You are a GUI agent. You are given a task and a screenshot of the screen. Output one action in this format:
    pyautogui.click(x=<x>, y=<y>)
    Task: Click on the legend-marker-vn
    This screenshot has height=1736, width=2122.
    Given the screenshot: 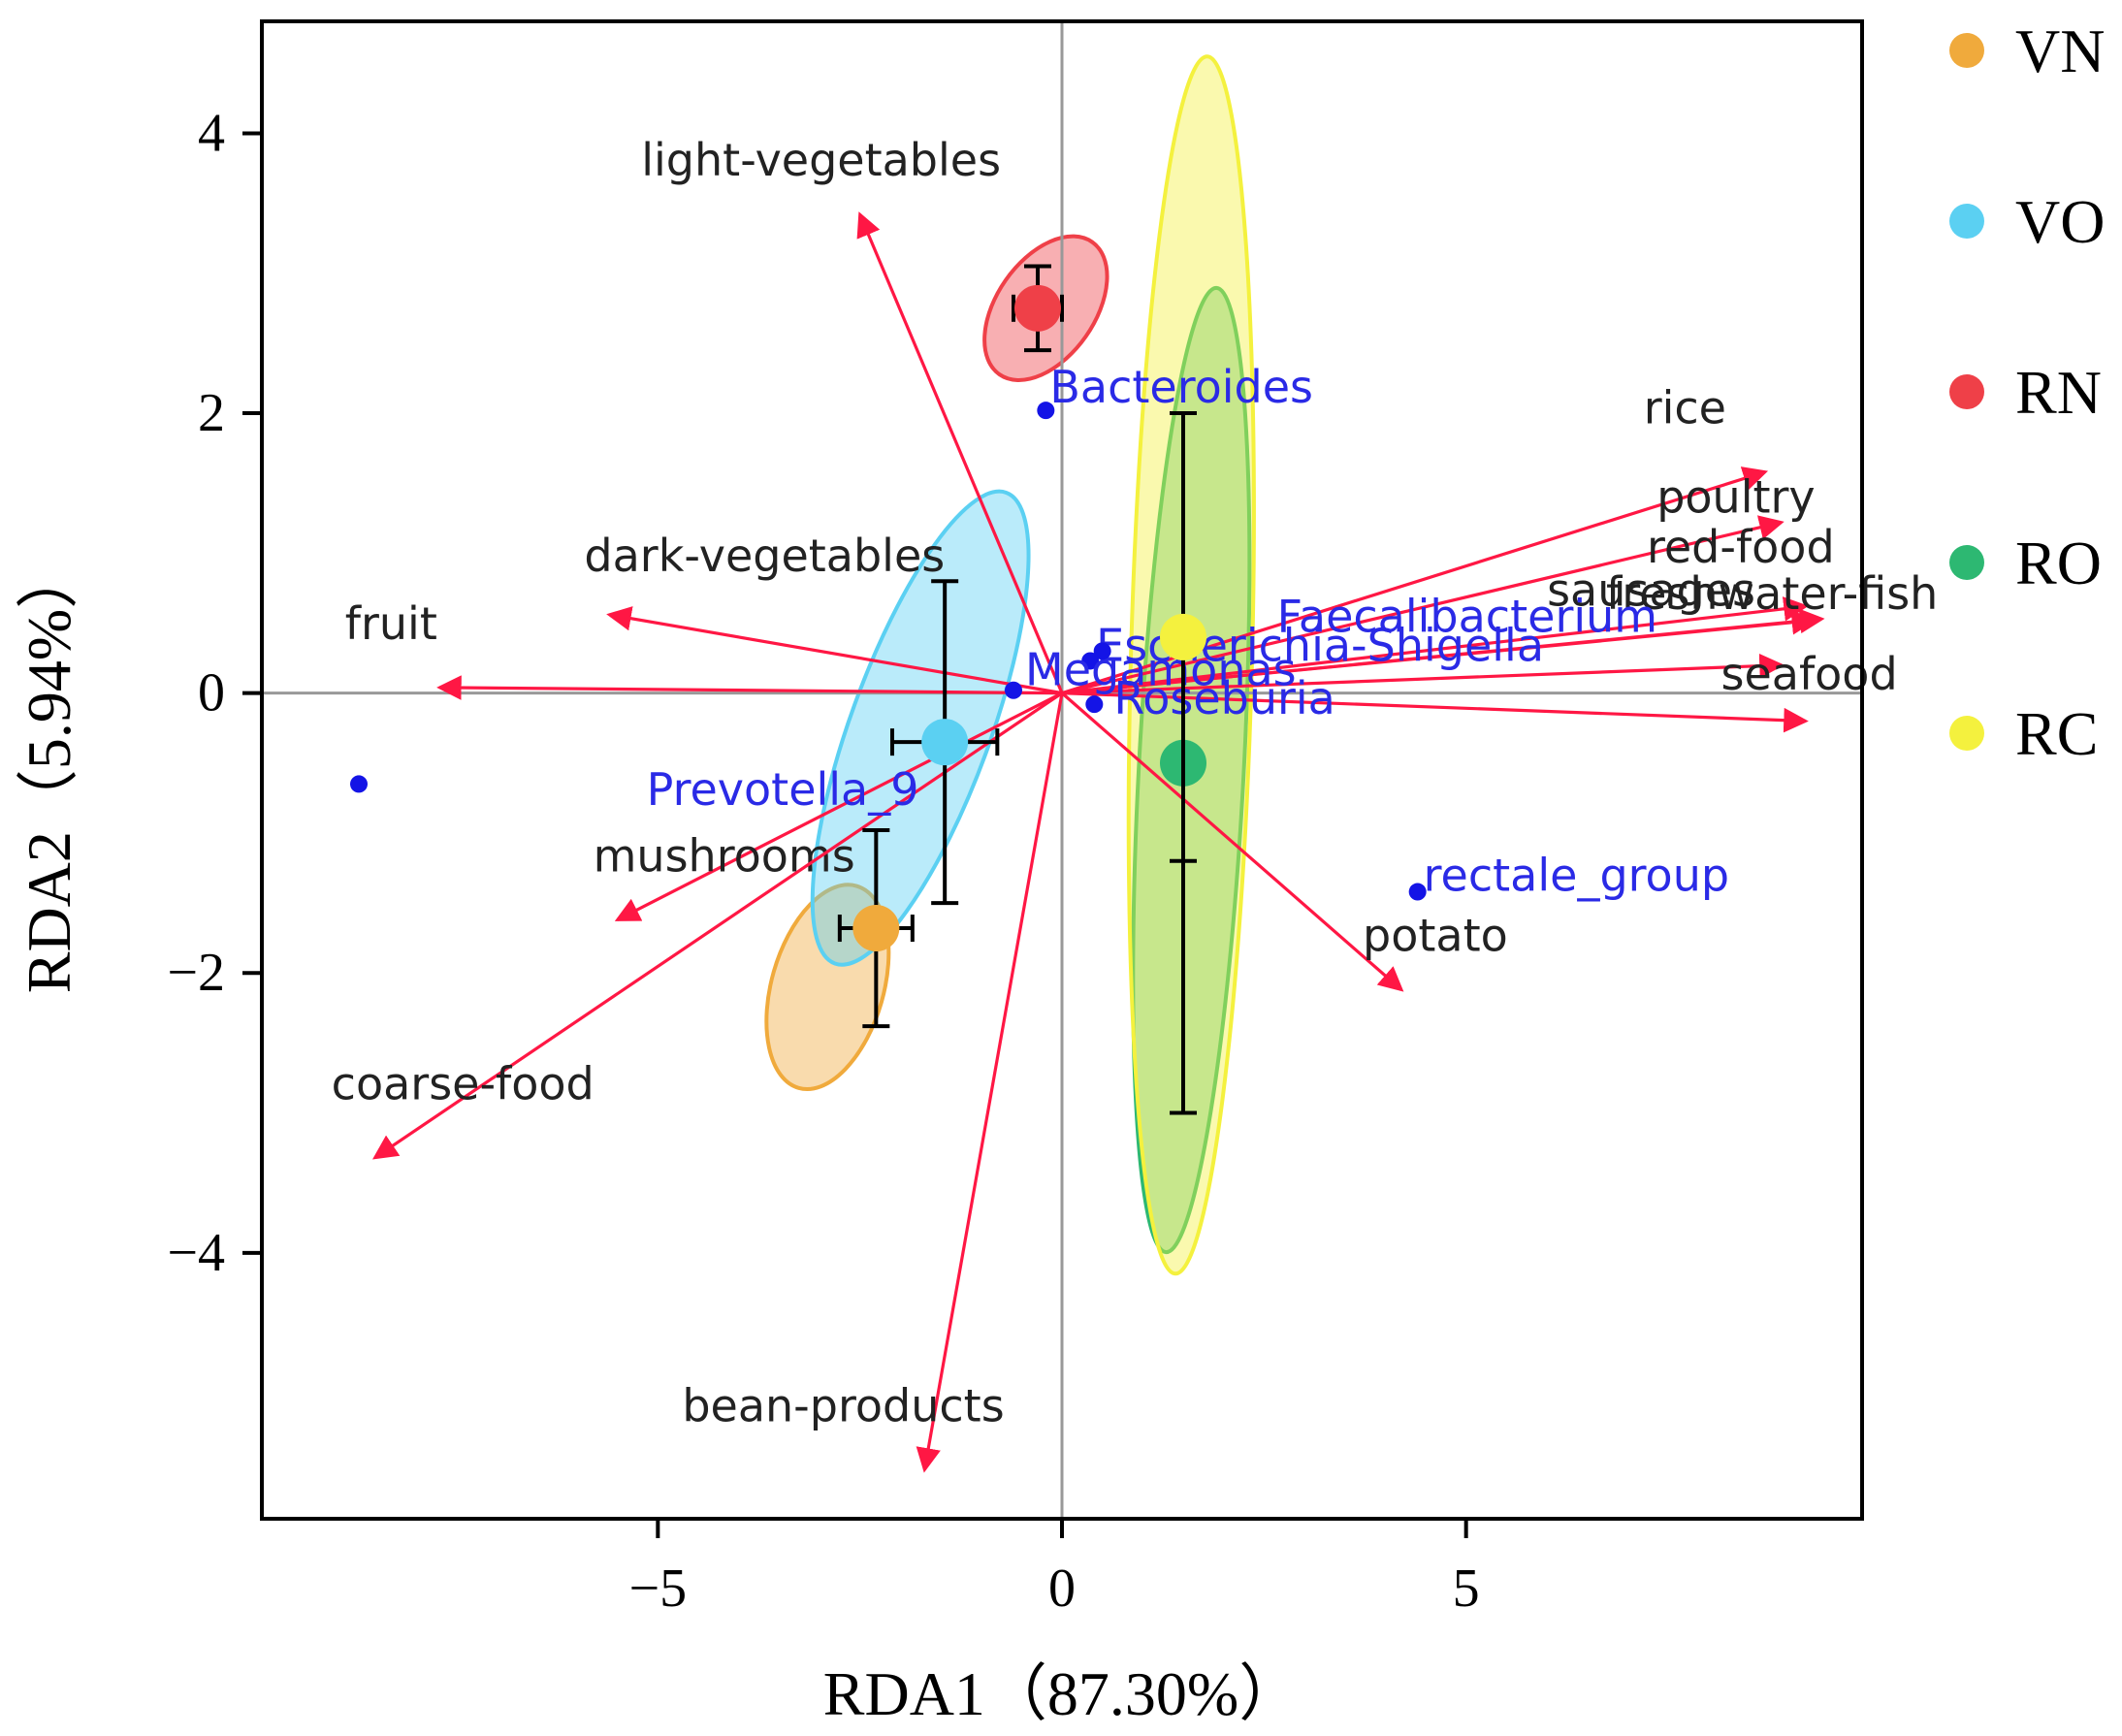 What is the action you would take?
    pyautogui.click(x=1967, y=50)
    